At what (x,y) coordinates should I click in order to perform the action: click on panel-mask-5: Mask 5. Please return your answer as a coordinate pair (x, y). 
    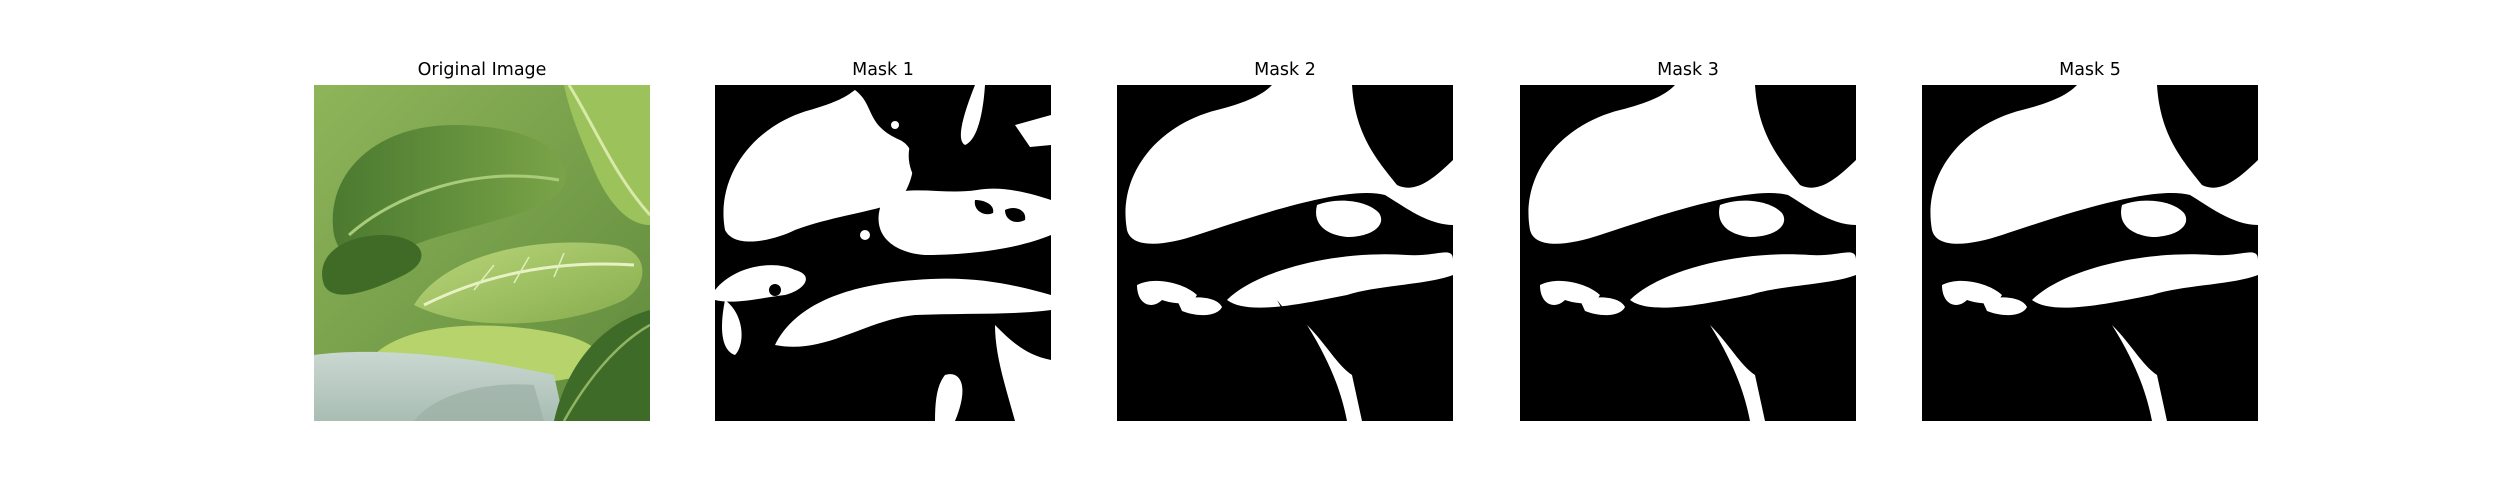
    Looking at the image, I should click on (2090, 238).